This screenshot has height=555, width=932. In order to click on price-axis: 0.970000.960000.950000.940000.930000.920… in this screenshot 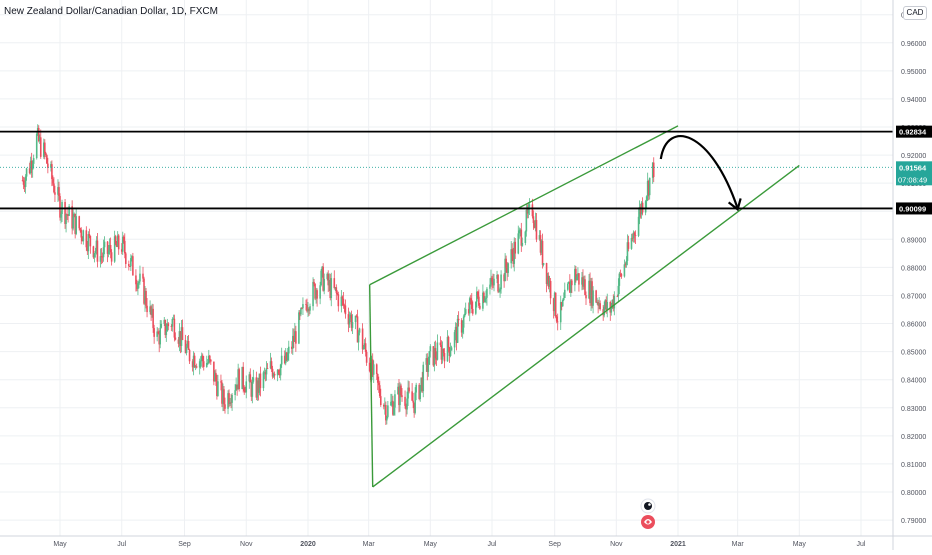, I will do `click(912, 275)`.